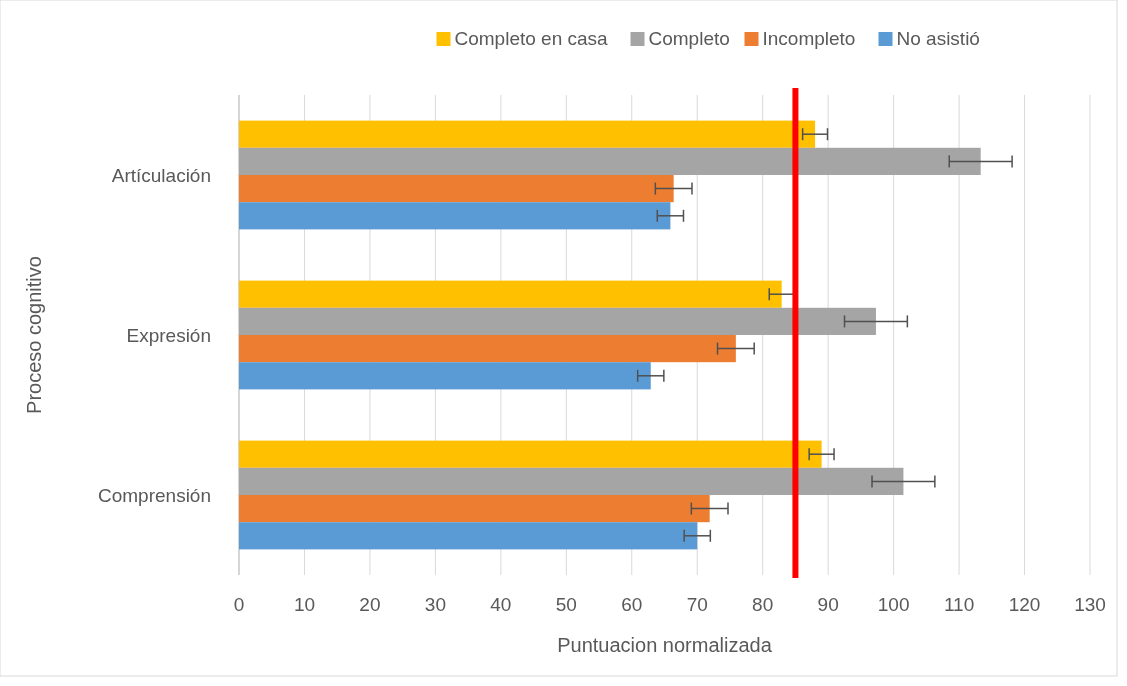  Describe the element at coordinates (34, 335) in the screenshot. I see `y-axis-title: Proceso cognitivo` at that location.